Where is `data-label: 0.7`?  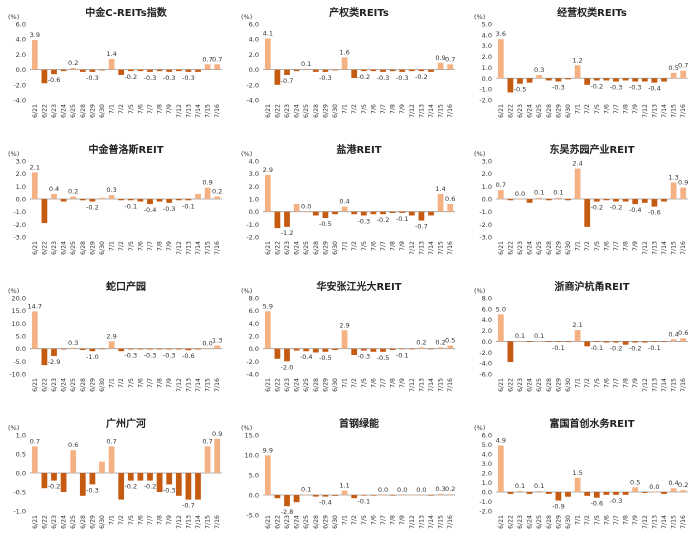
data-label: 0.7 is located at coordinates (111, 441).